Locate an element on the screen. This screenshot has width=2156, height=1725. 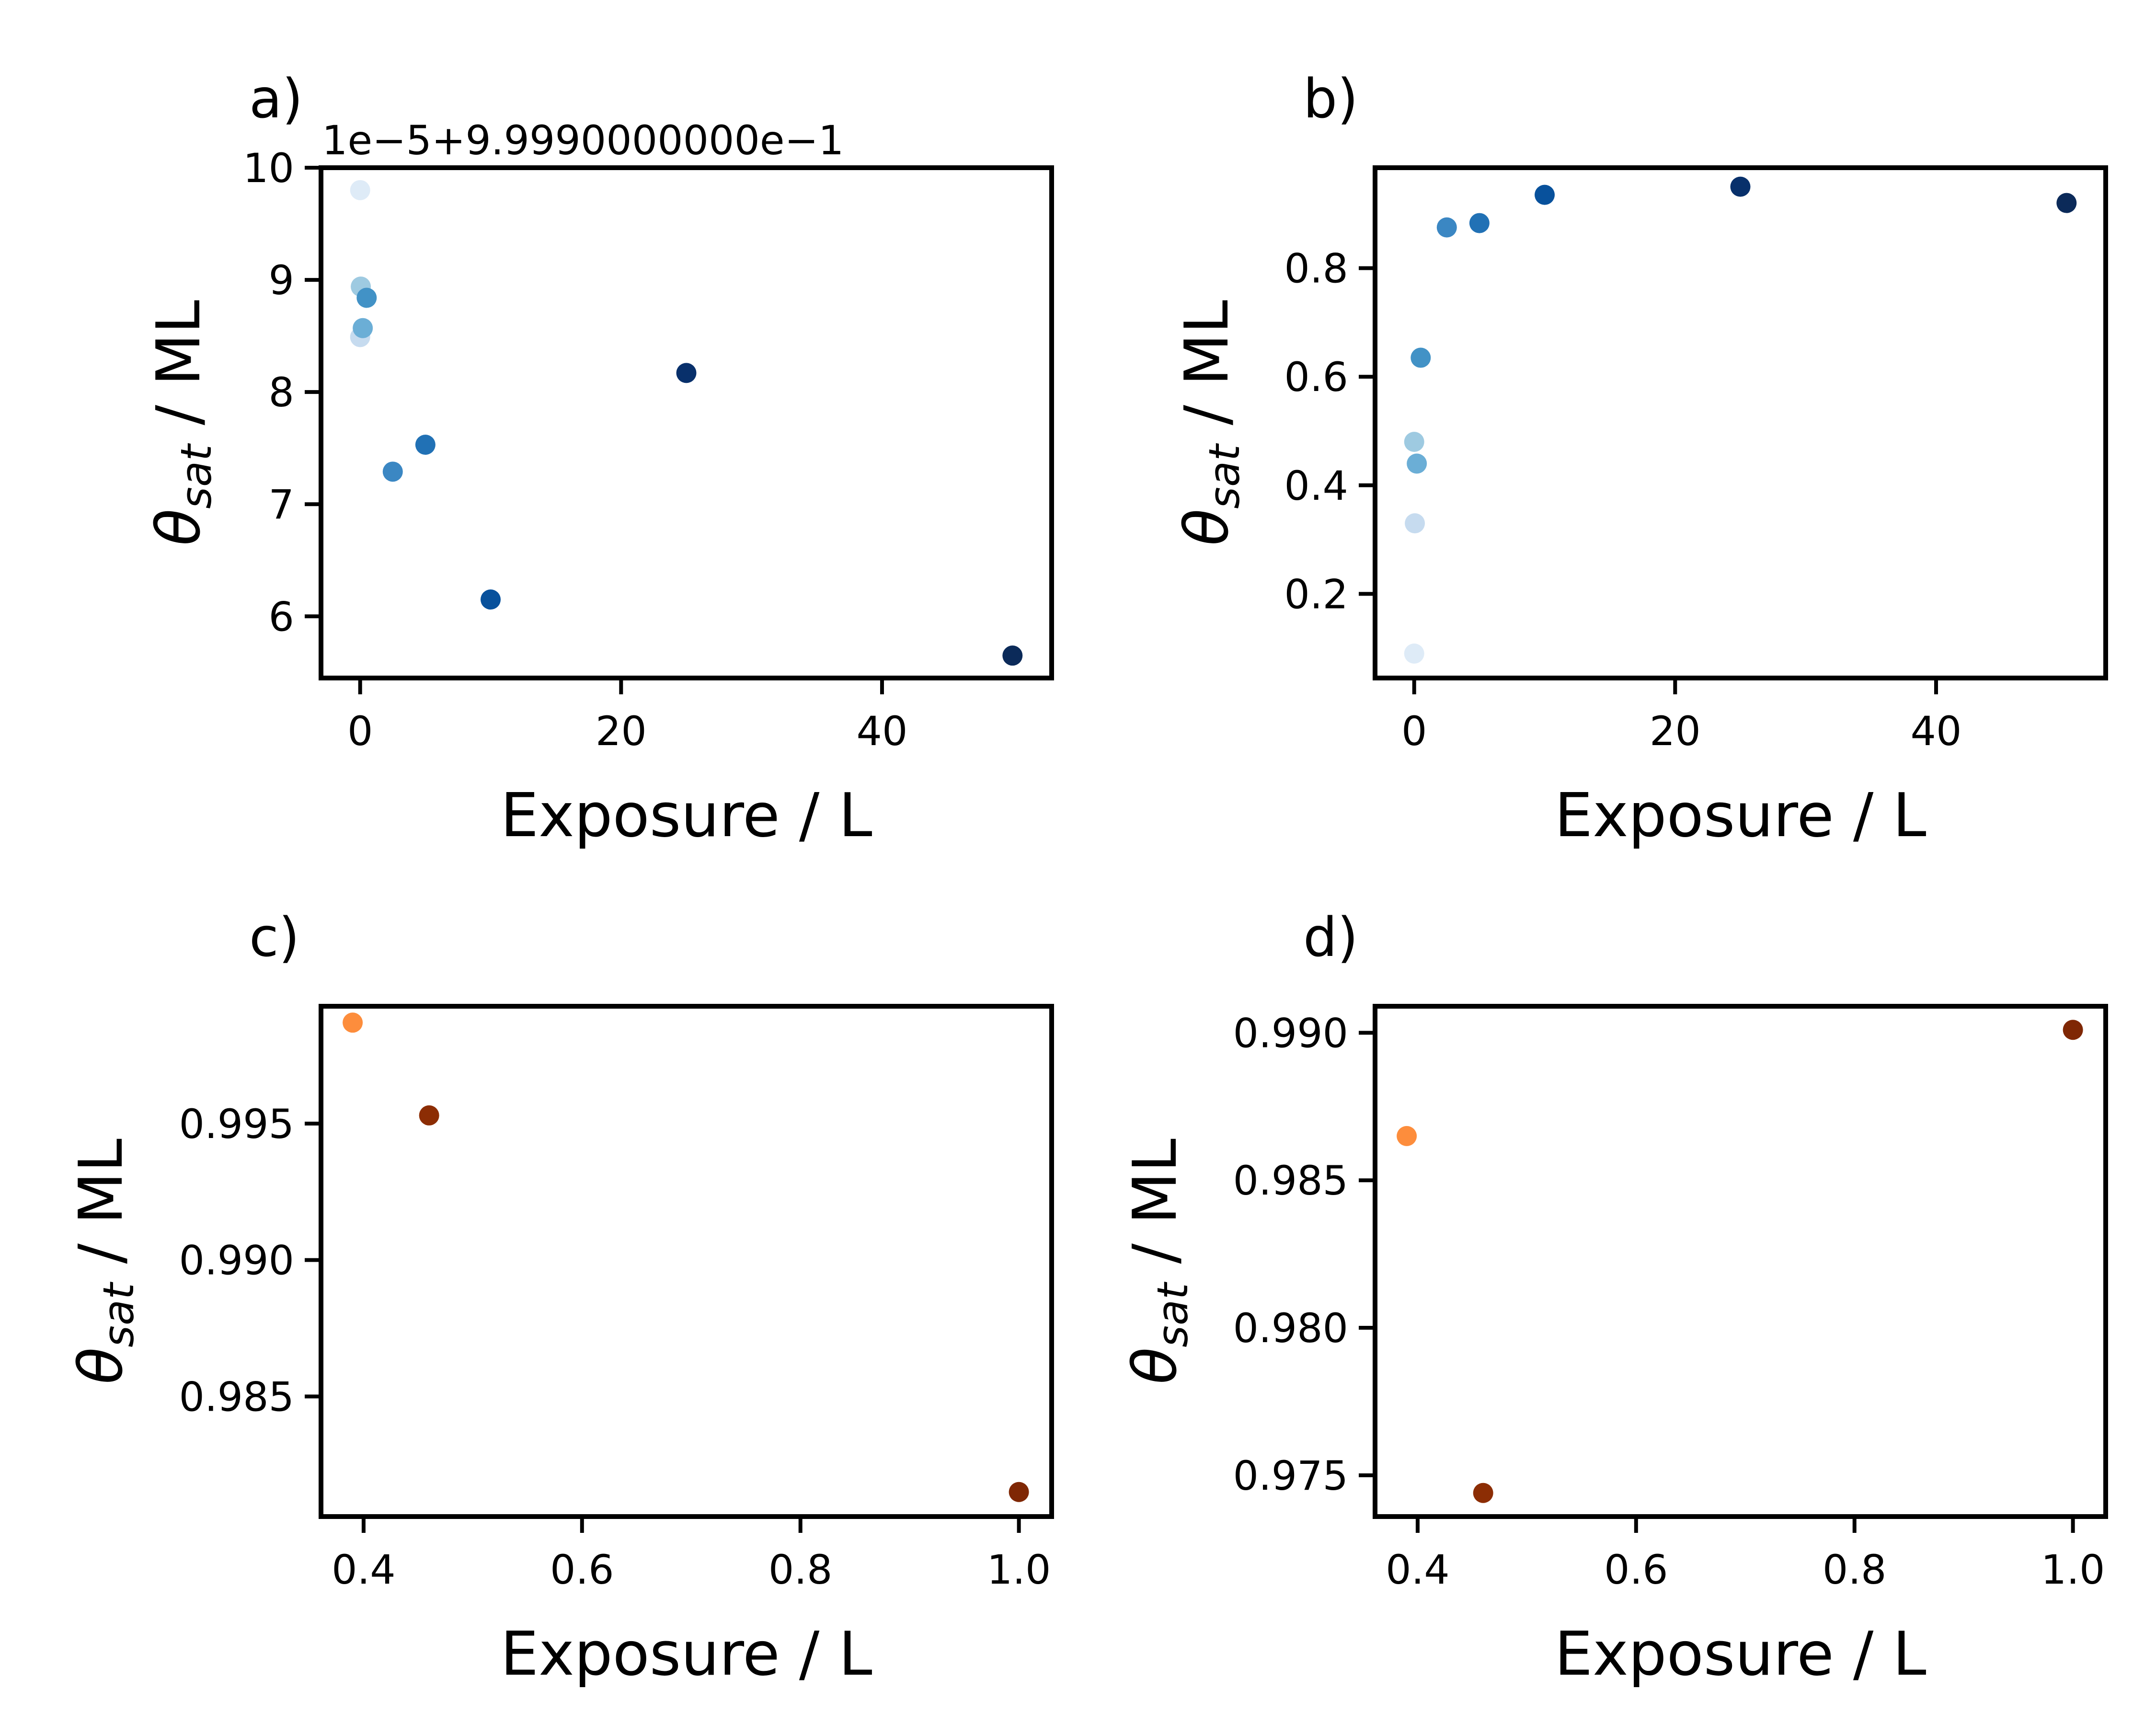
panel-label: d) is located at coordinates (1330, 938).